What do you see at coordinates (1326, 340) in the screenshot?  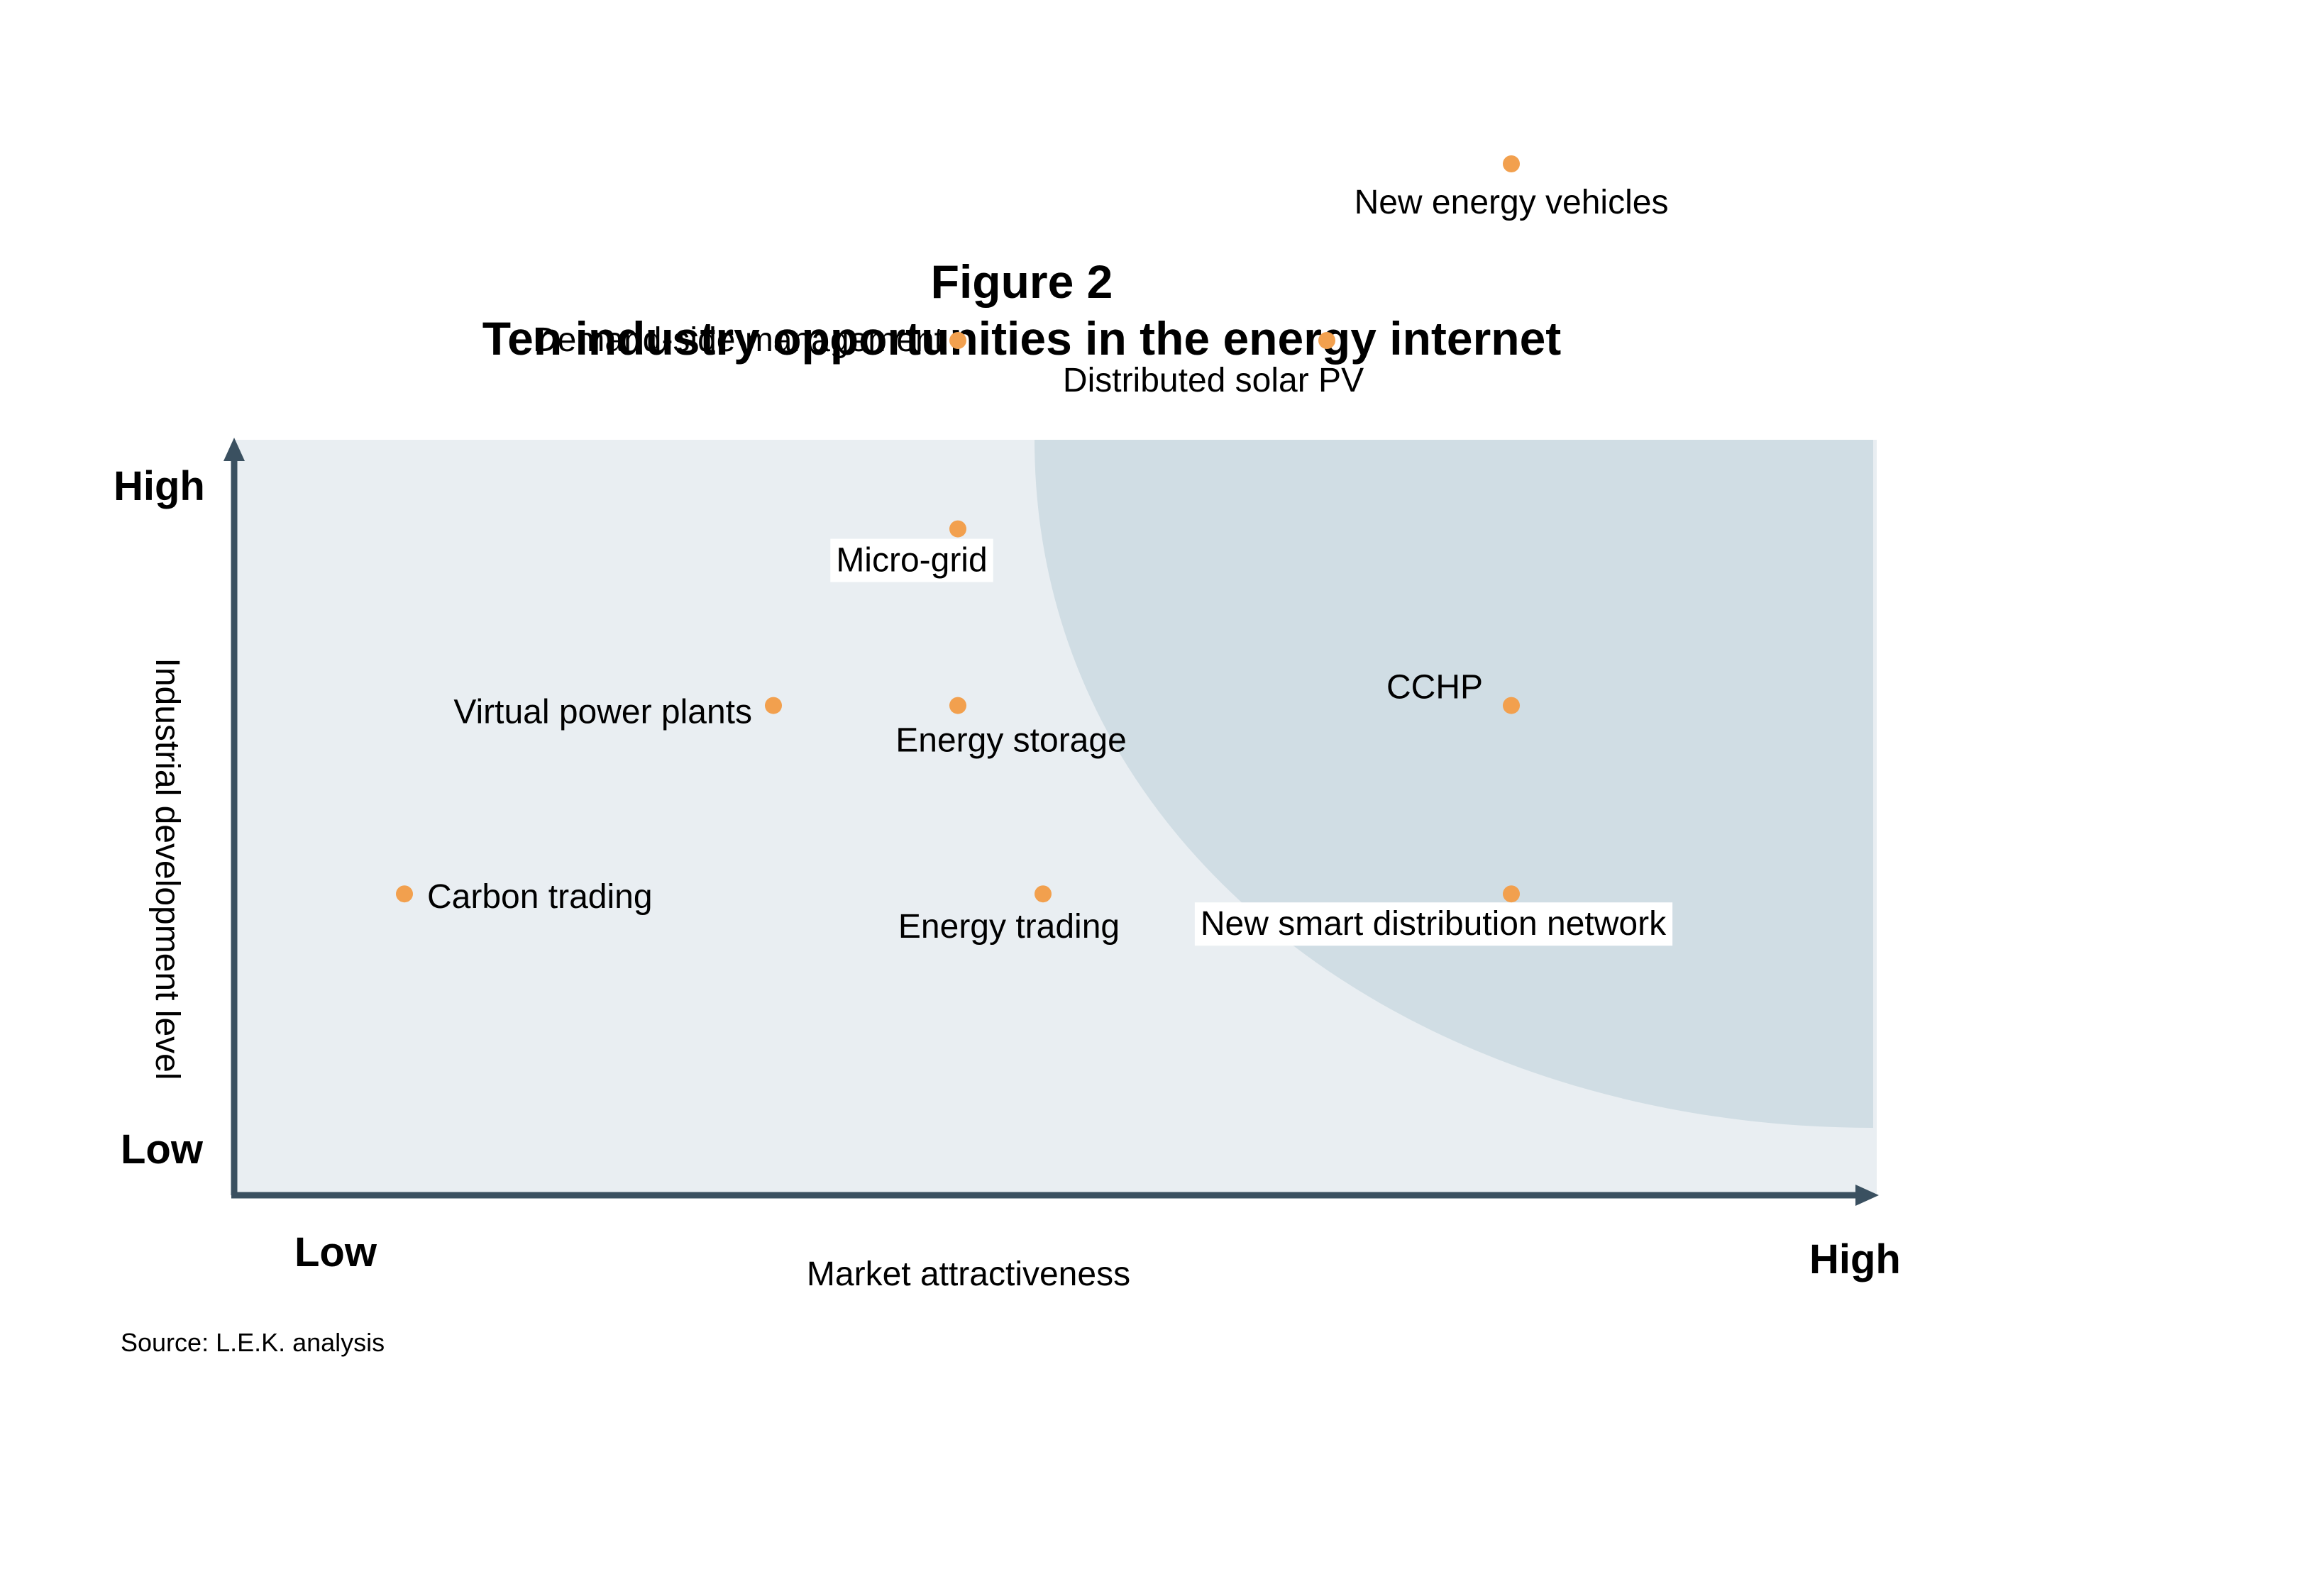 I see `point-distributed-solar-pv` at bounding box center [1326, 340].